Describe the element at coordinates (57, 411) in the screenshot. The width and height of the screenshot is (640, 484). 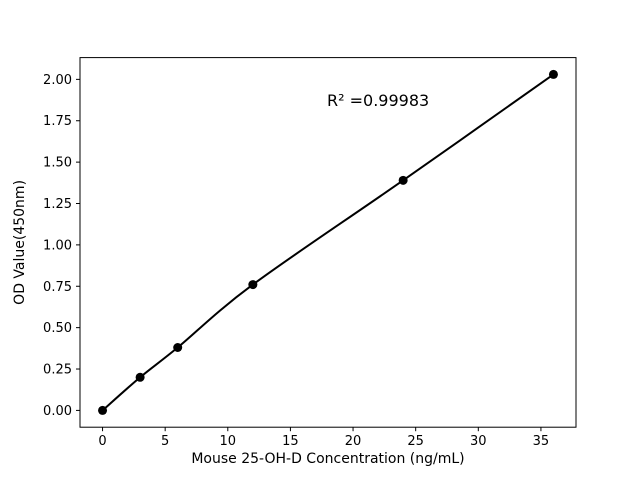
I see `y-tick-label: 0.00` at that location.